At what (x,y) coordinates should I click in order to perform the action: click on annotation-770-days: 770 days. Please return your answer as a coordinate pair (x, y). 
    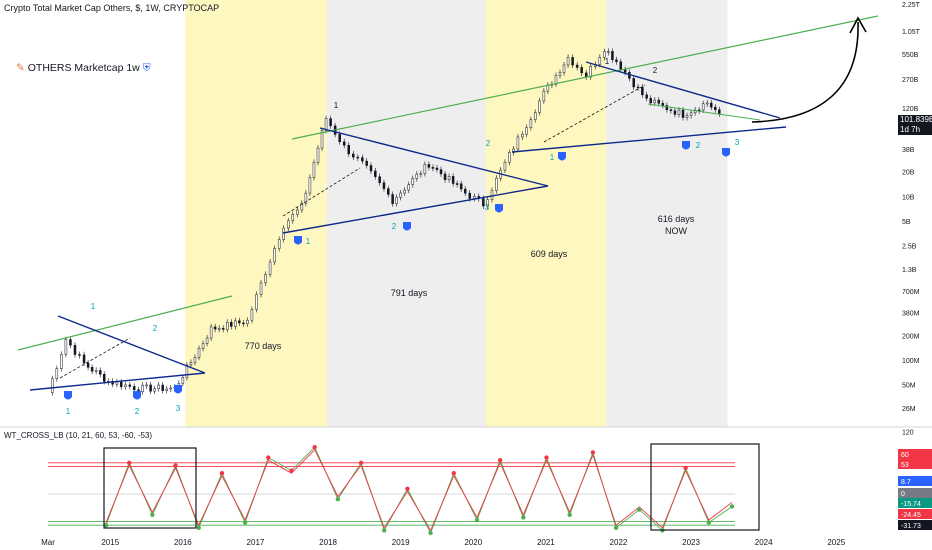
    Looking at the image, I should click on (263, 346).